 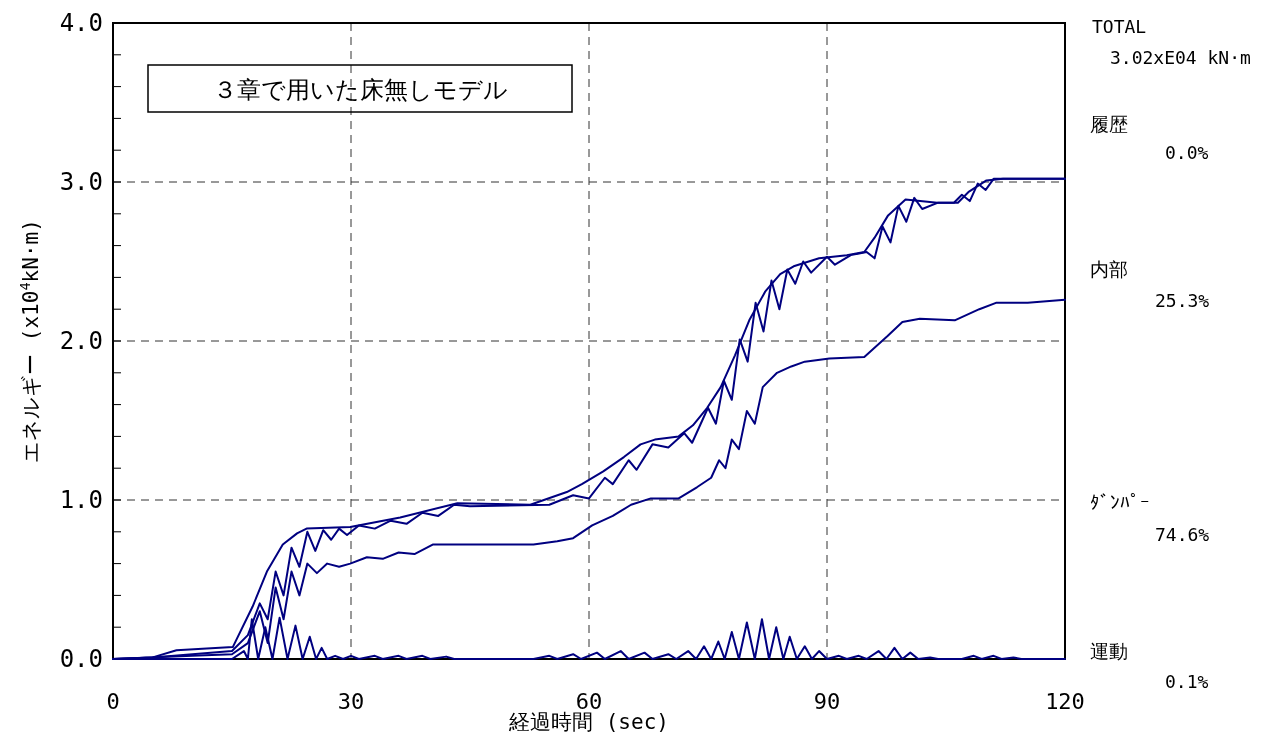 What do you see at coordinates (360, 90) in the screenshot?
I see `annotation: ３章で用いた床無しモデル` at bounding box center [360, 90].